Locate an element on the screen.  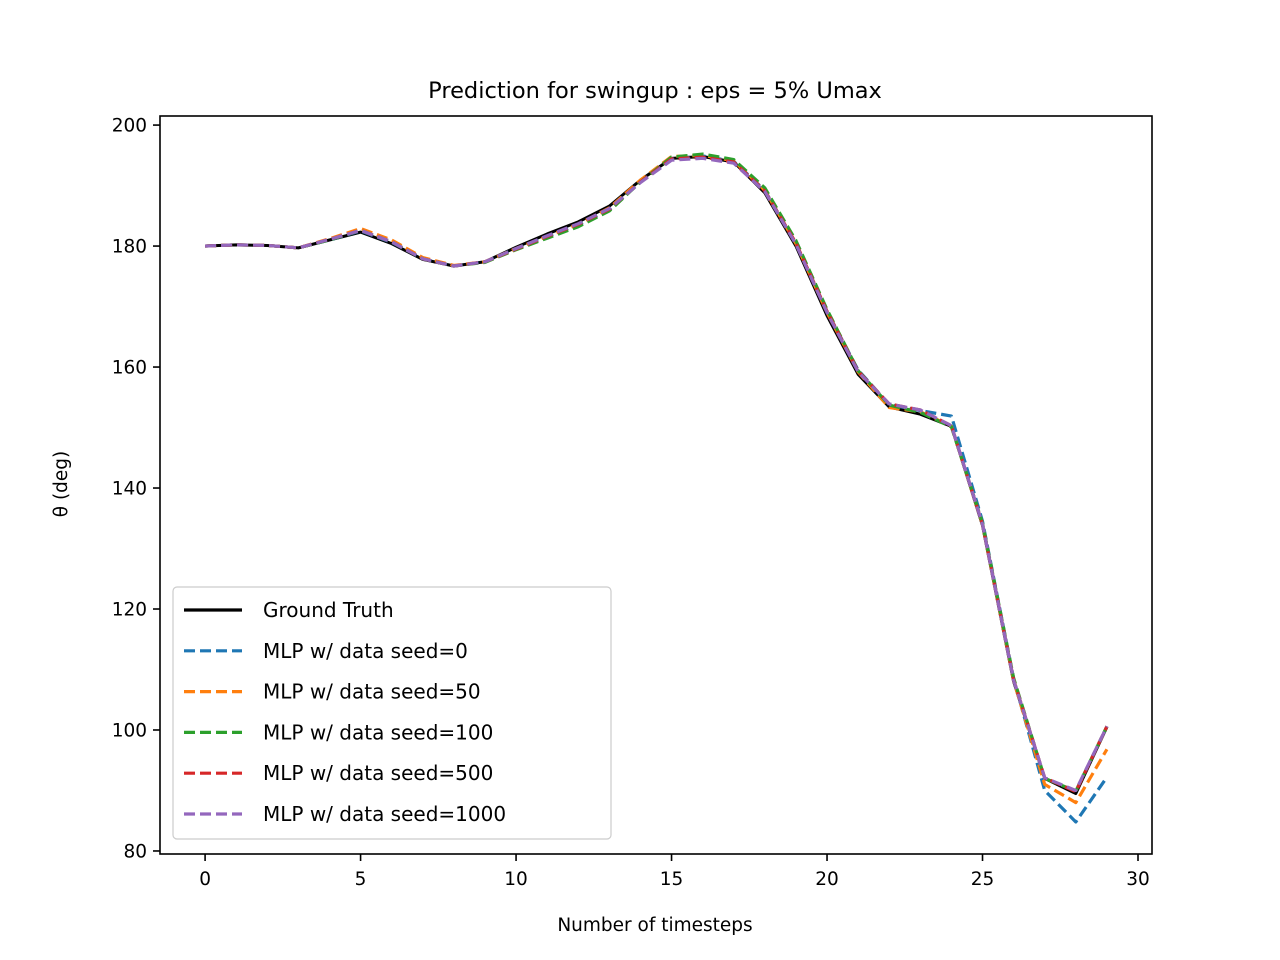
y-tick-label: 200 is located at coordinates (129, 126).